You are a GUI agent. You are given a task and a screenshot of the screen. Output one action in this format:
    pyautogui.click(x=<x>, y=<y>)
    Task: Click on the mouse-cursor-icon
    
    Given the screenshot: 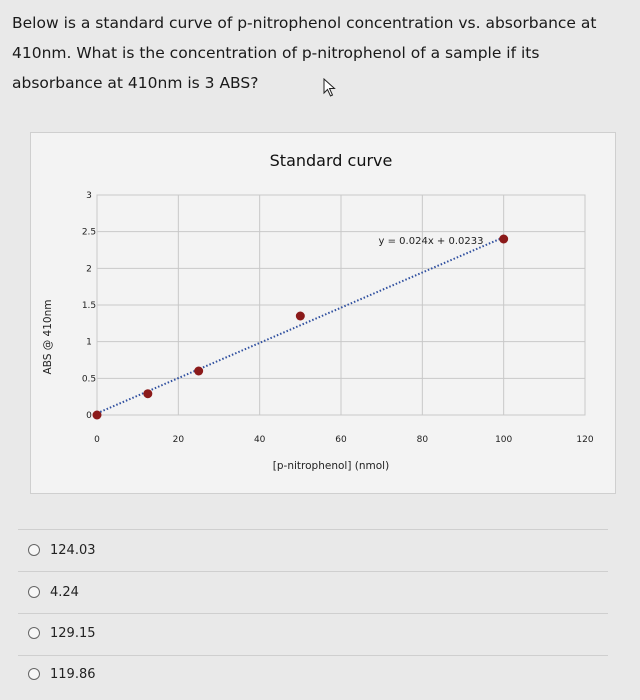 What is the action you would take?
    pyautogui.click(x=329, y=87)
    